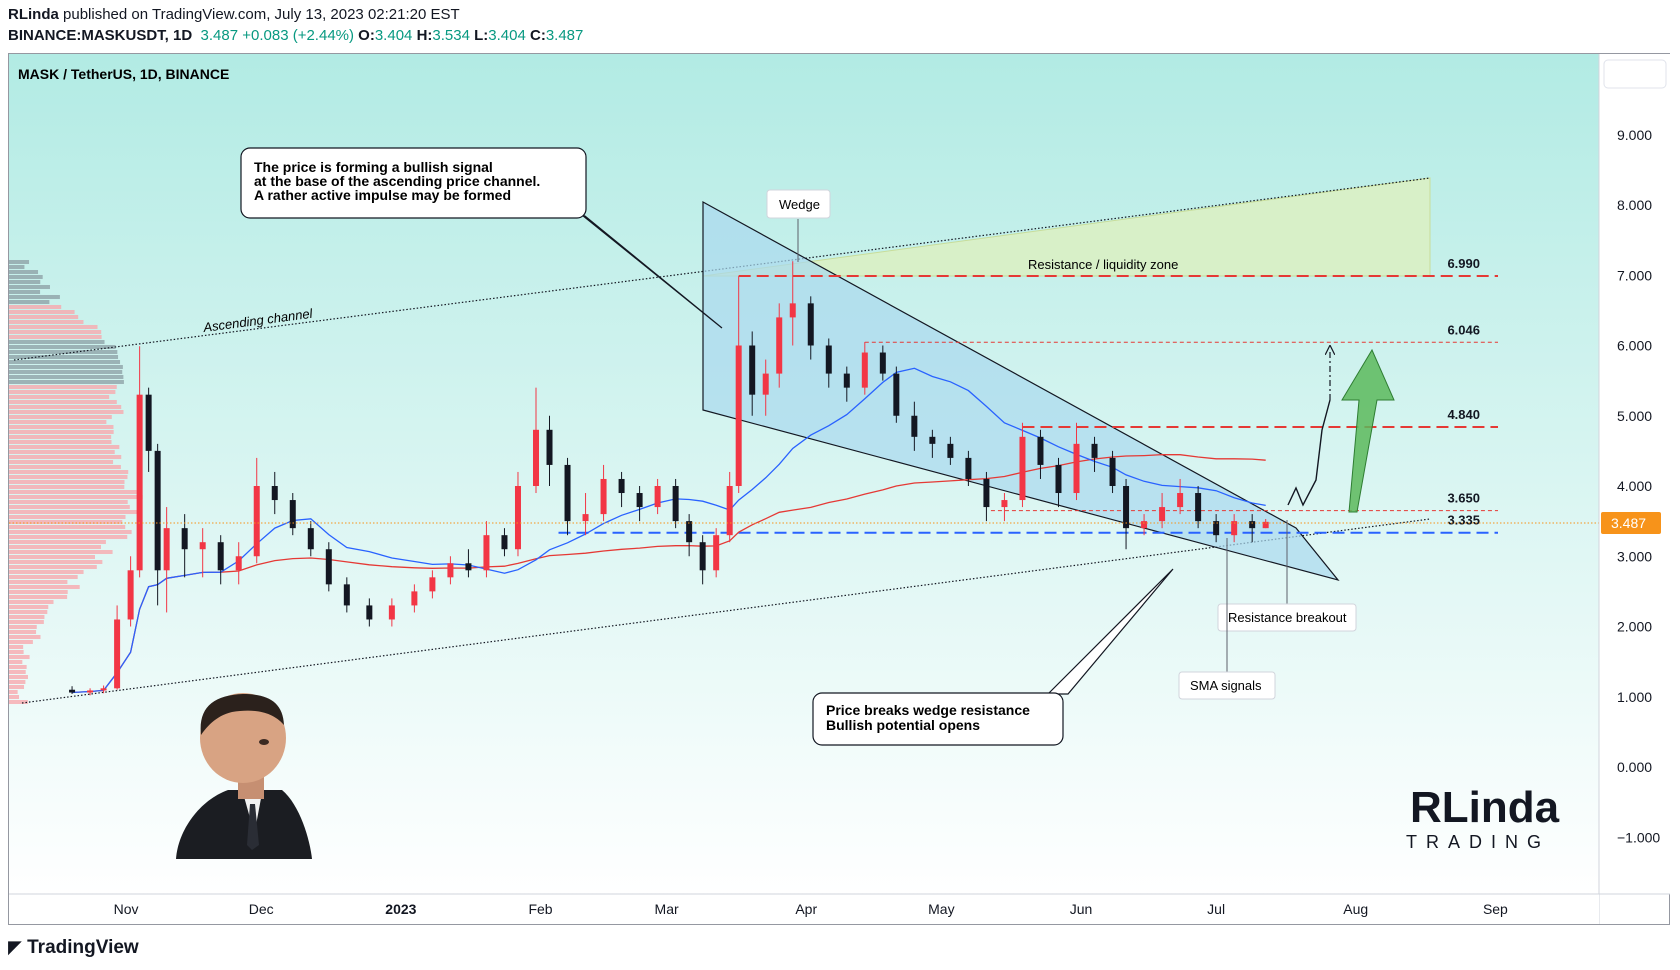 This screenshot has width=1680, height=970. I want to click on price-tick: 8.000, so click(1634, 205).